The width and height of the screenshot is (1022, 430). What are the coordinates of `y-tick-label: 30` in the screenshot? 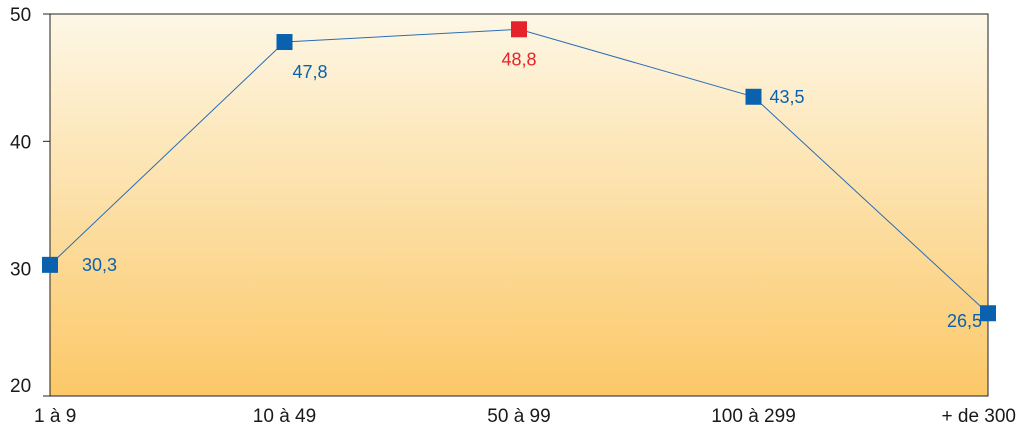 It's located at (20, 270).